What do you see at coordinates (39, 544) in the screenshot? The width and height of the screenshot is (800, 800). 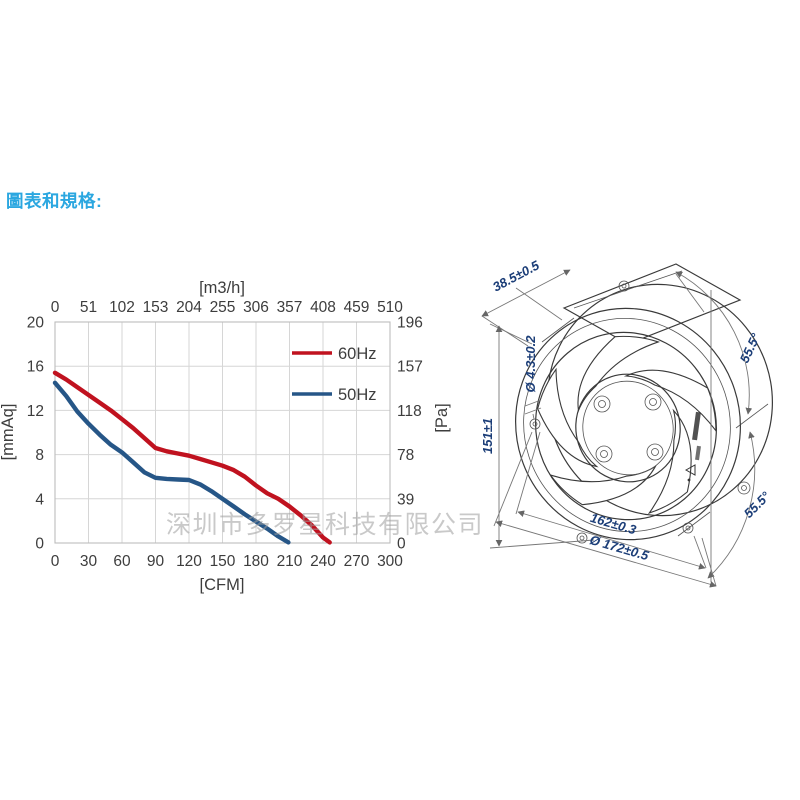 I see `left-tick-label: 0` at bounding box center [39, 544].